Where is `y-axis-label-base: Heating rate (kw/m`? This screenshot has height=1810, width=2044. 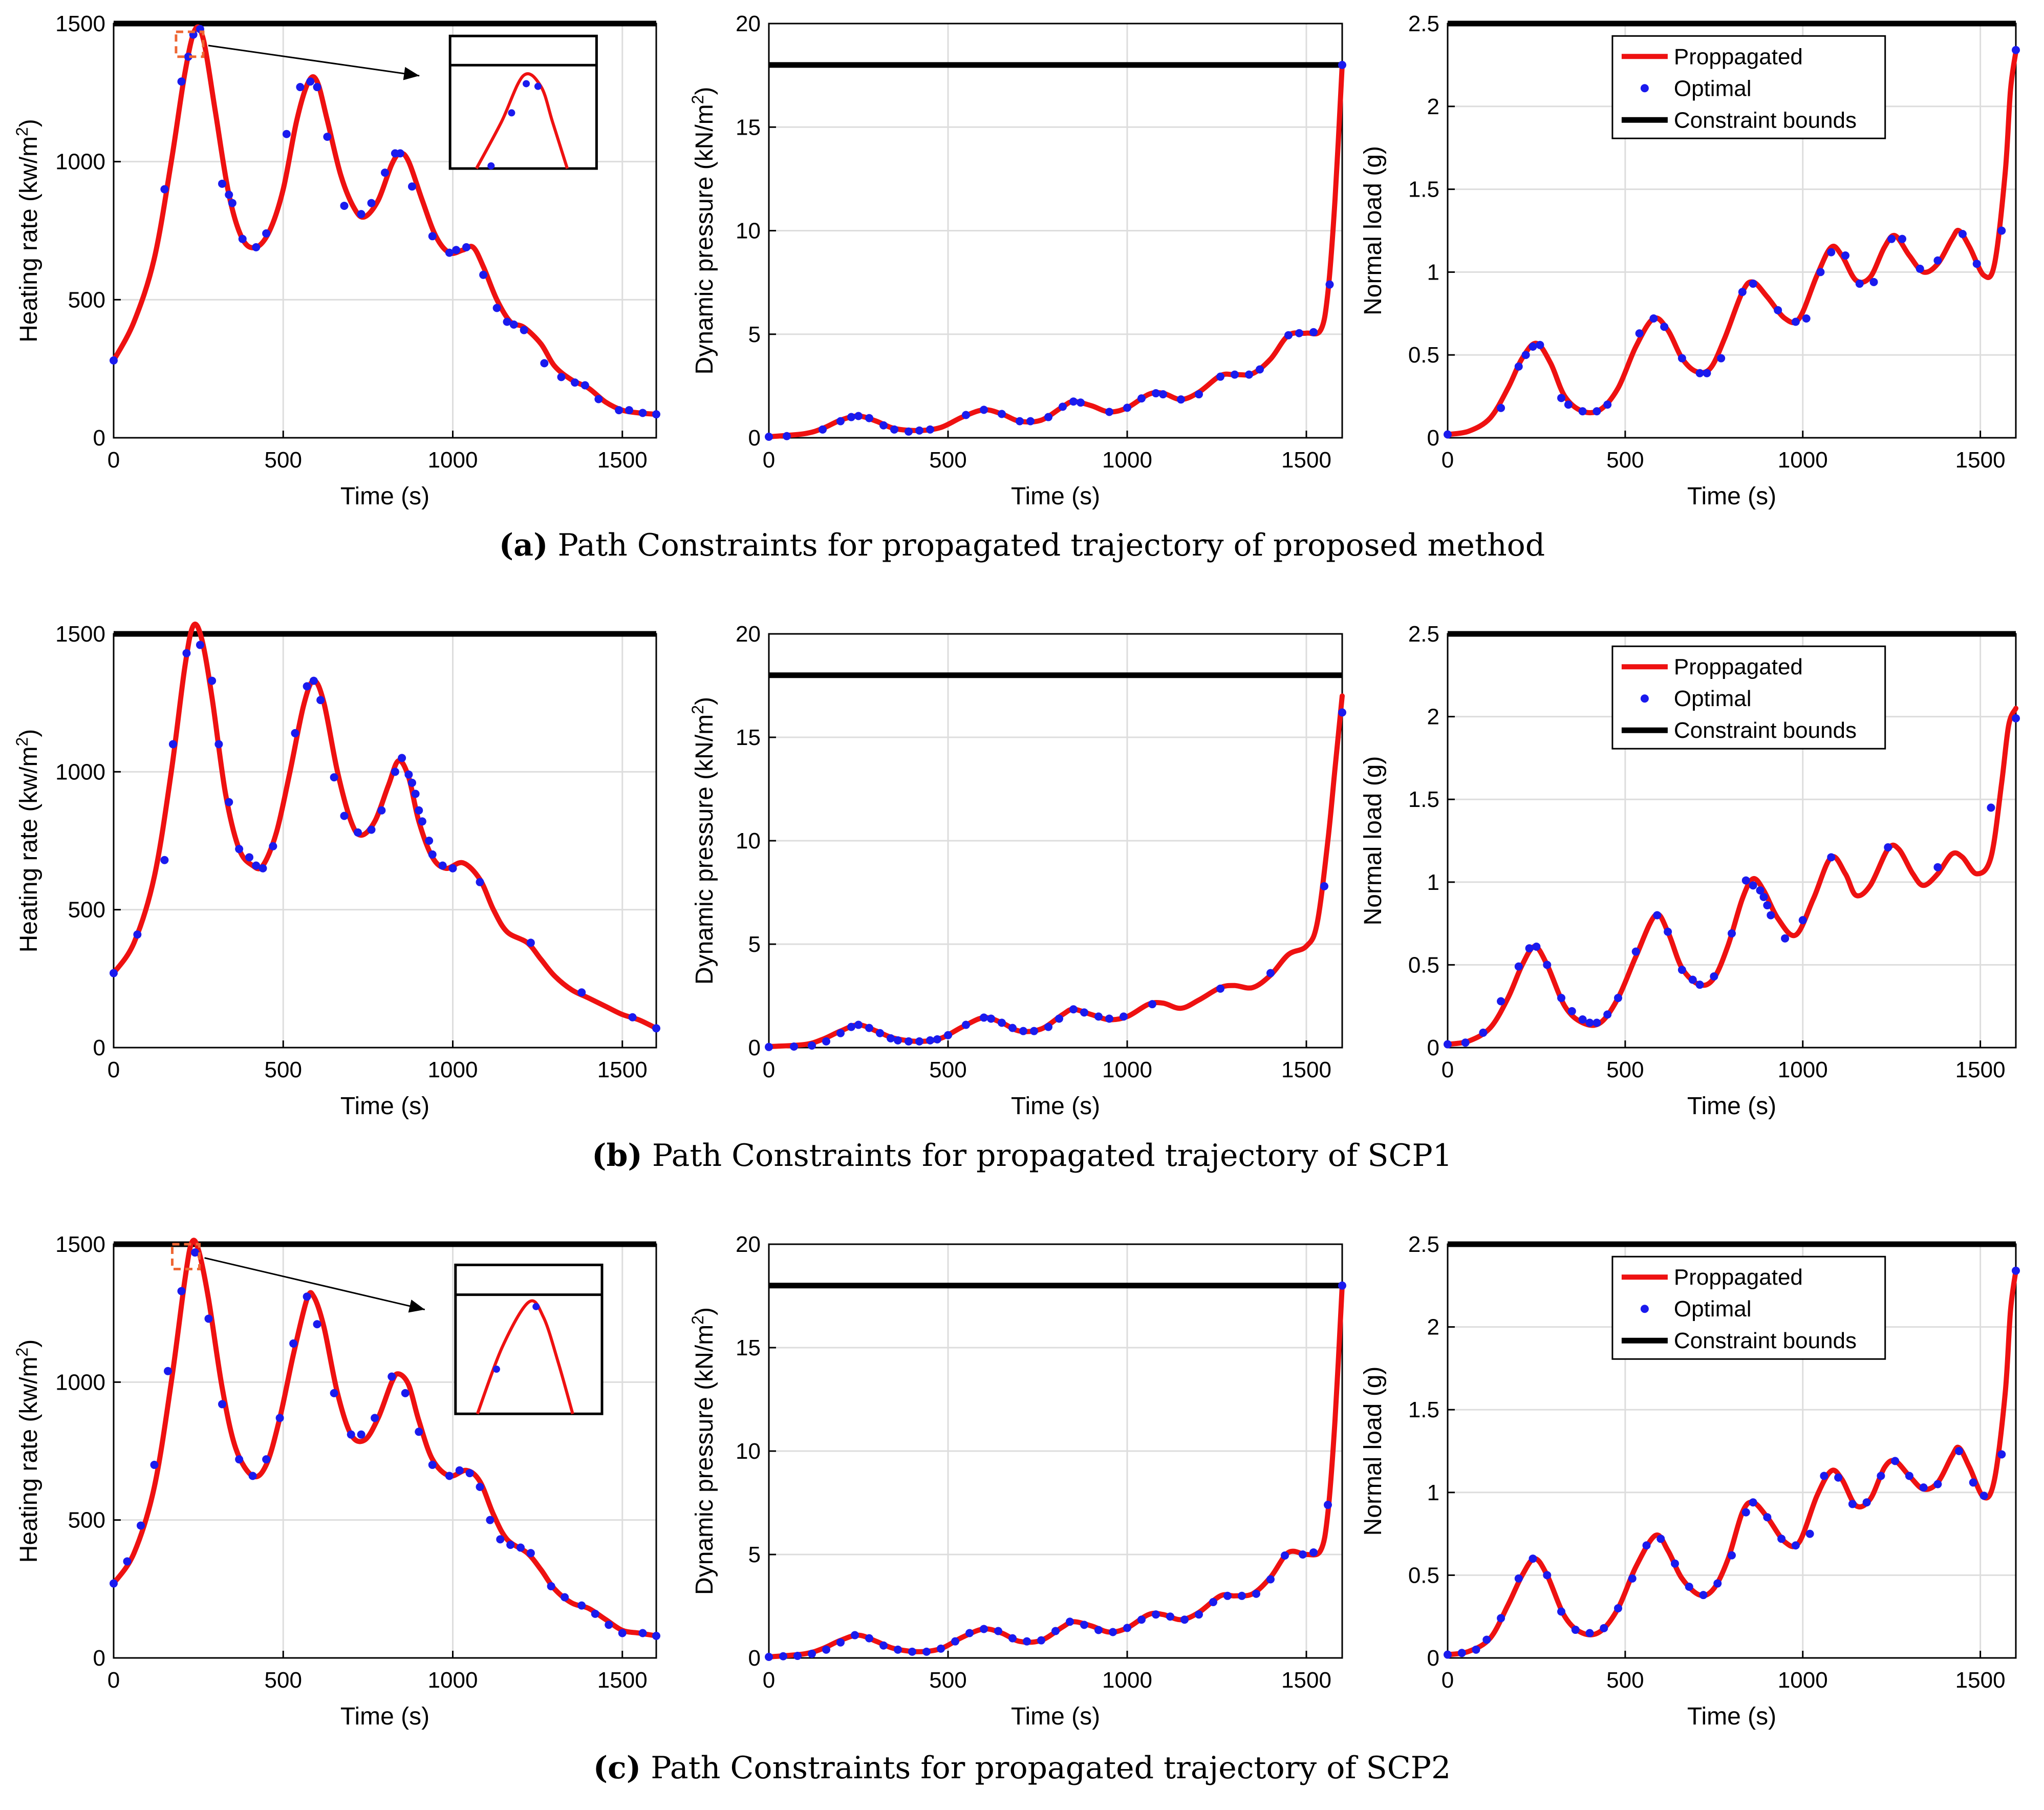
y-axis-label-base: Heating rate (kw/m is located at coordinates (28, 849).